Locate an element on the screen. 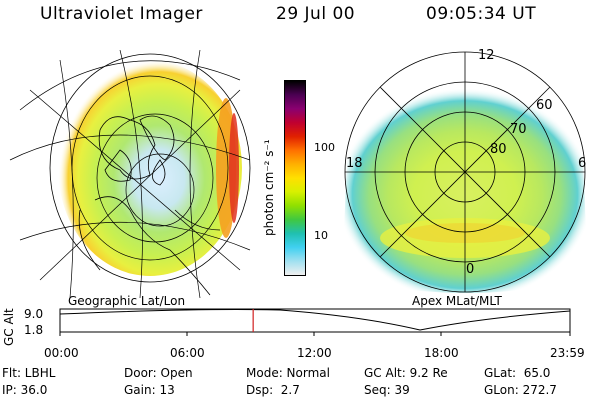  mlt-hour-label-0: 0 is located at coordinates (470, 269).